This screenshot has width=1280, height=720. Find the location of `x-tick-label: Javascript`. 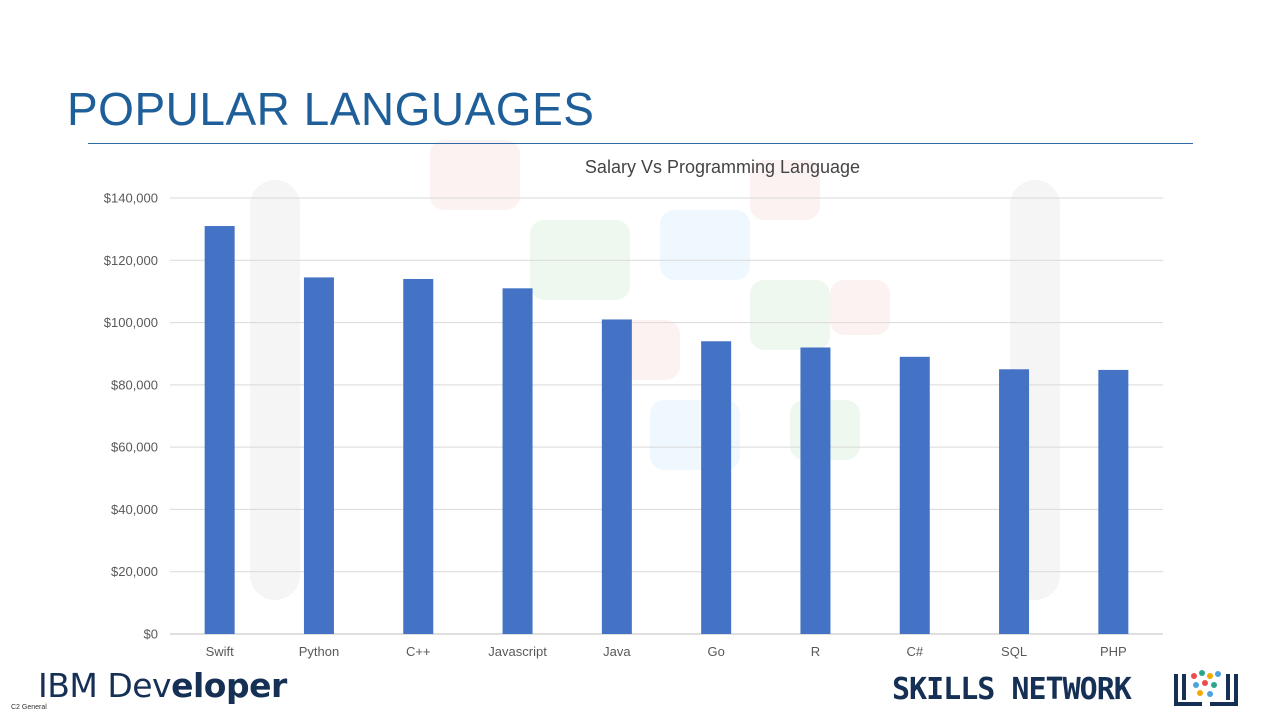

x-tick-label: Javascript is located at coordinates (517, 651).